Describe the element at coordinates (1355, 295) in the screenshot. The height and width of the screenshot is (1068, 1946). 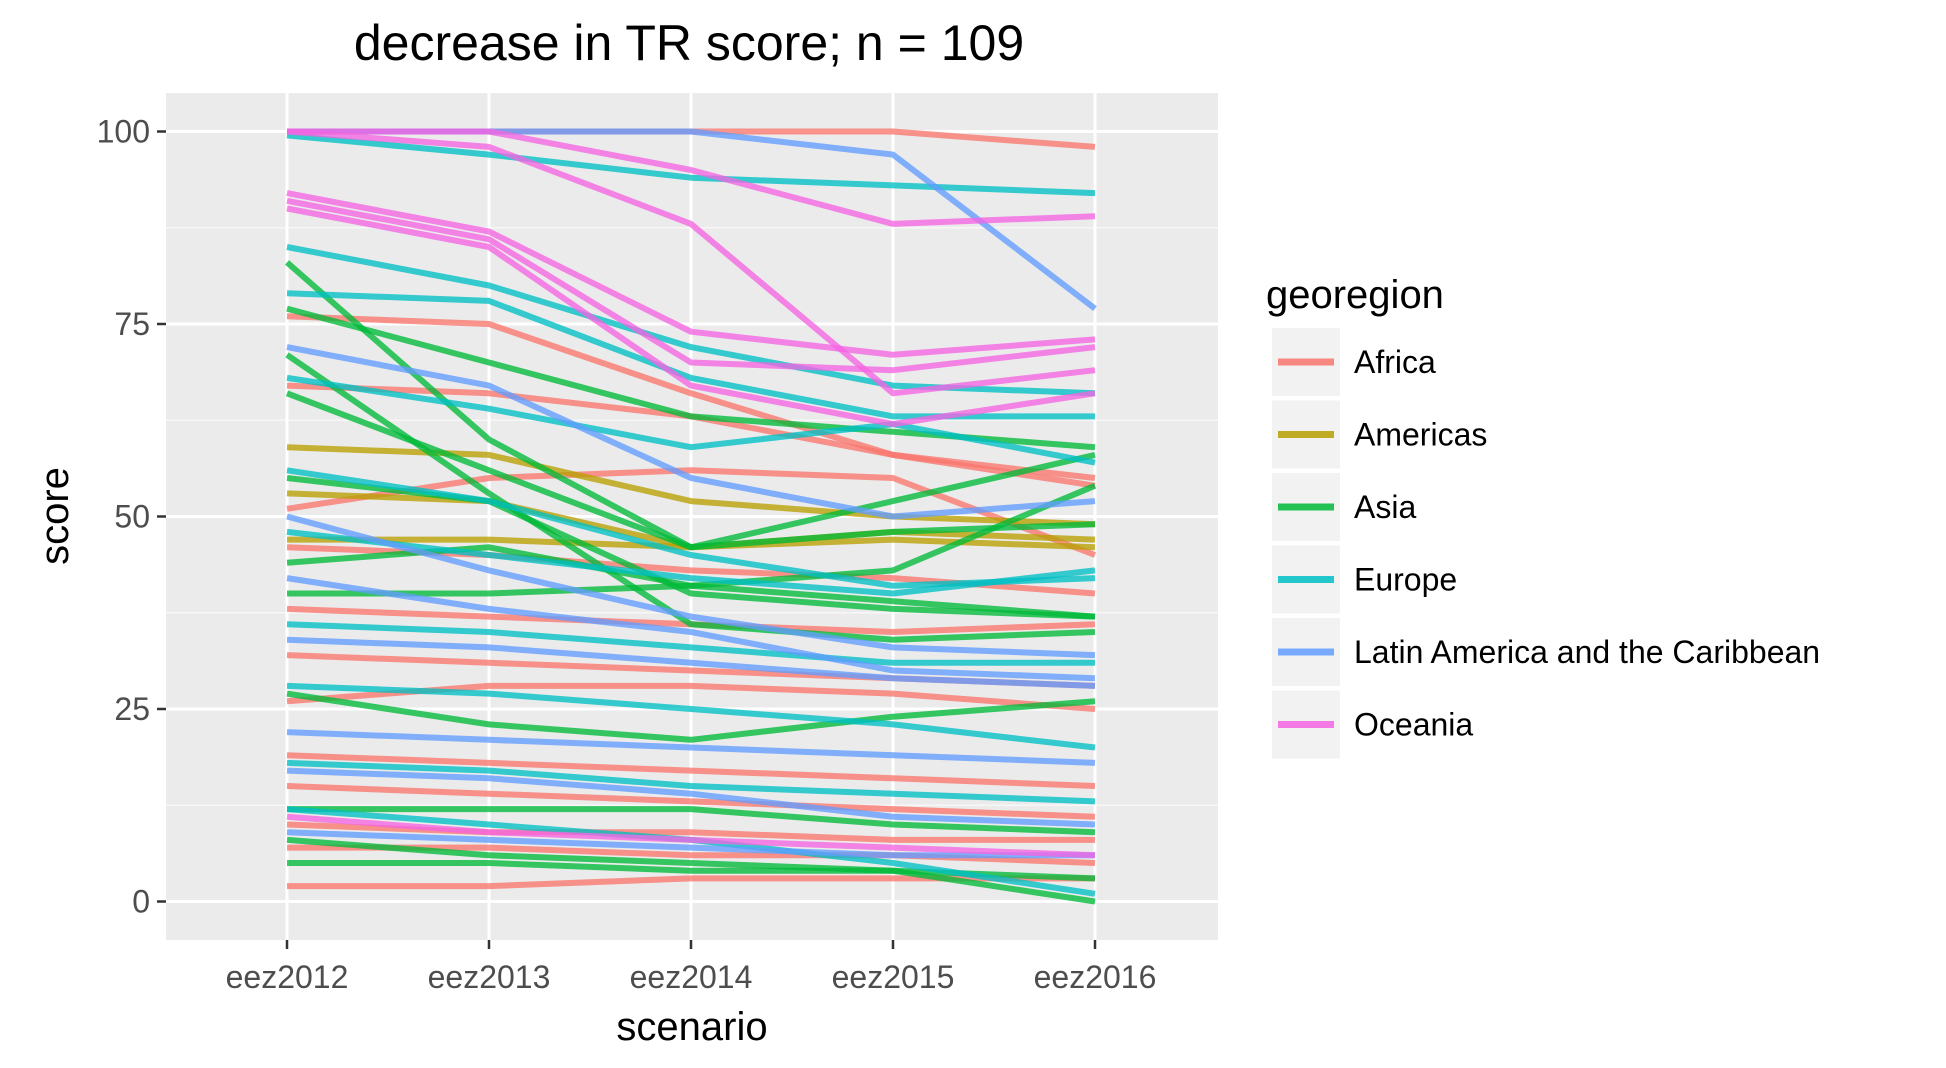
I see `legend-title: georegion` at that location.